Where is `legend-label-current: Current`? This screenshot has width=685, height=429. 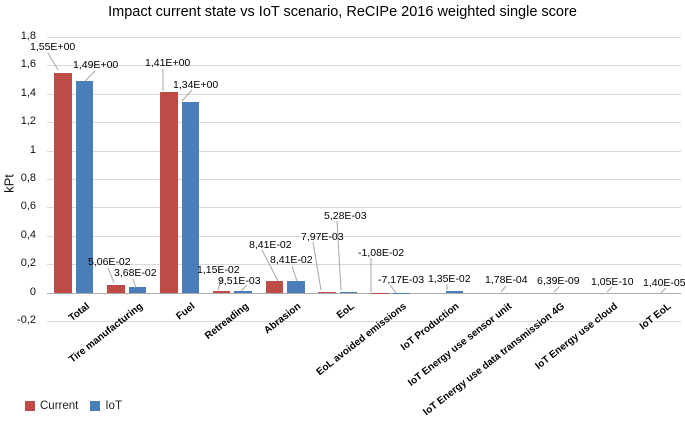
legend-label-current: Current is located at coordinates (59, 406).